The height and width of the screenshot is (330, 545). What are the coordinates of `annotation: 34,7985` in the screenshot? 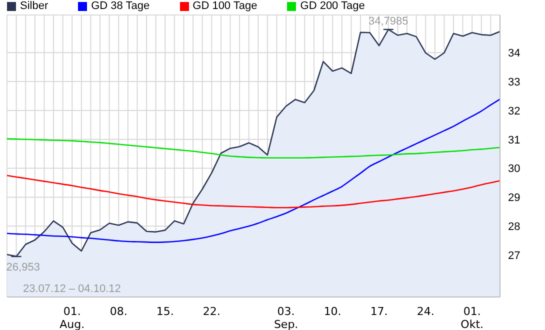 It's located at (388, 21).